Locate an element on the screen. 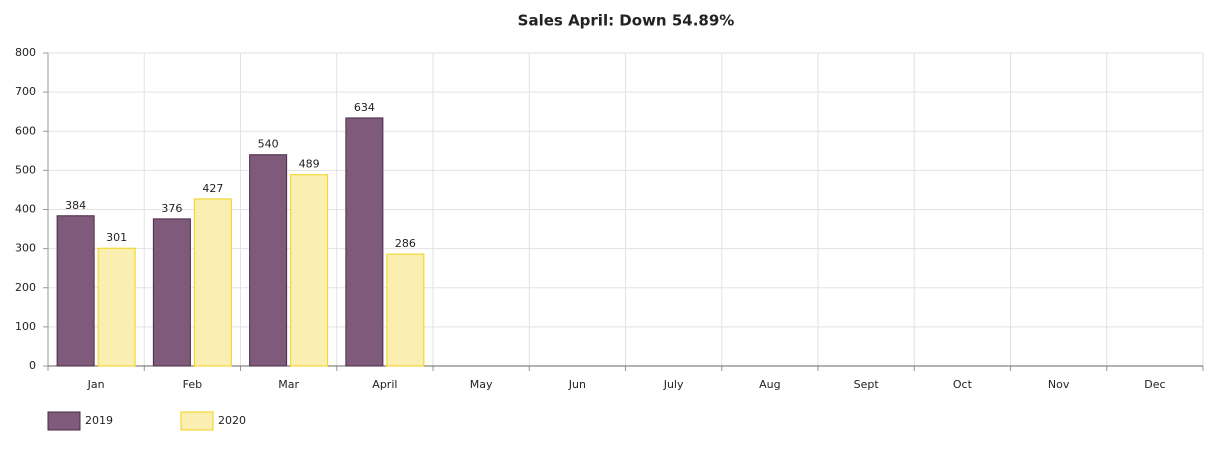  y-tick-label: 600 is located at coordinates (25, 130).